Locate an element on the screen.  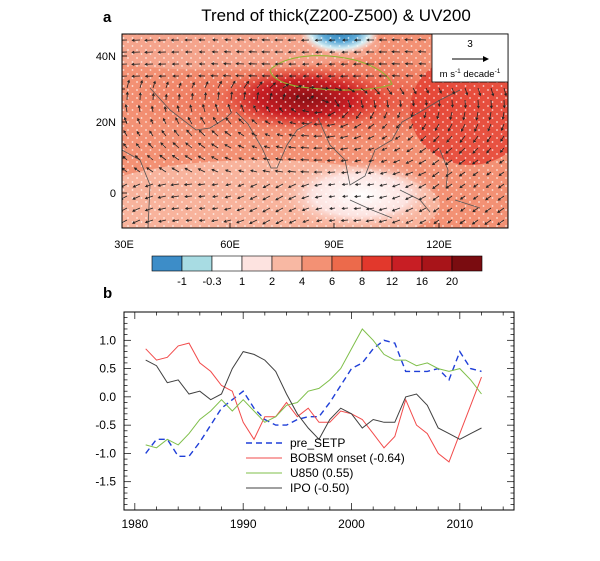
panel-b-letter: b is located at coordinates (107, 293).